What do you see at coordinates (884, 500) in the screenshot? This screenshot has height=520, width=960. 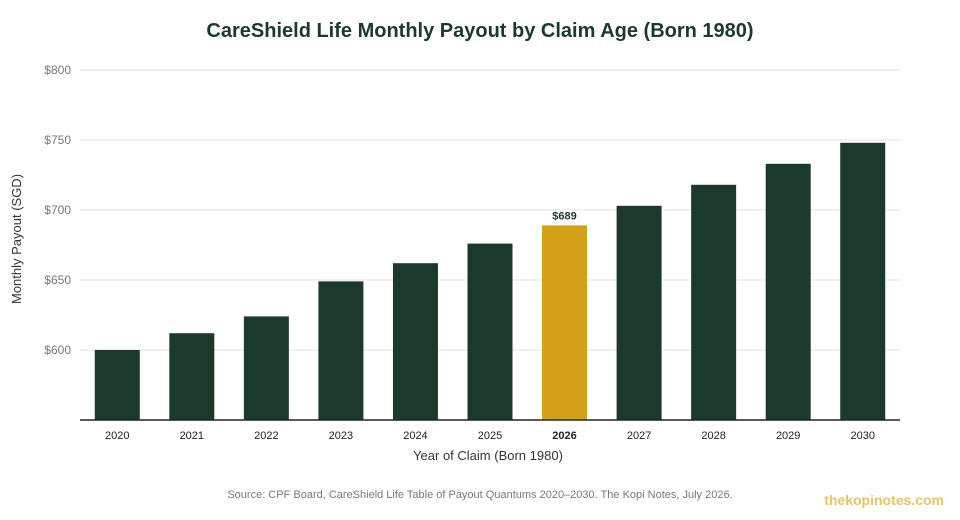 I see `watermark: thekopinotes.com` at bounding box center [884, 500].